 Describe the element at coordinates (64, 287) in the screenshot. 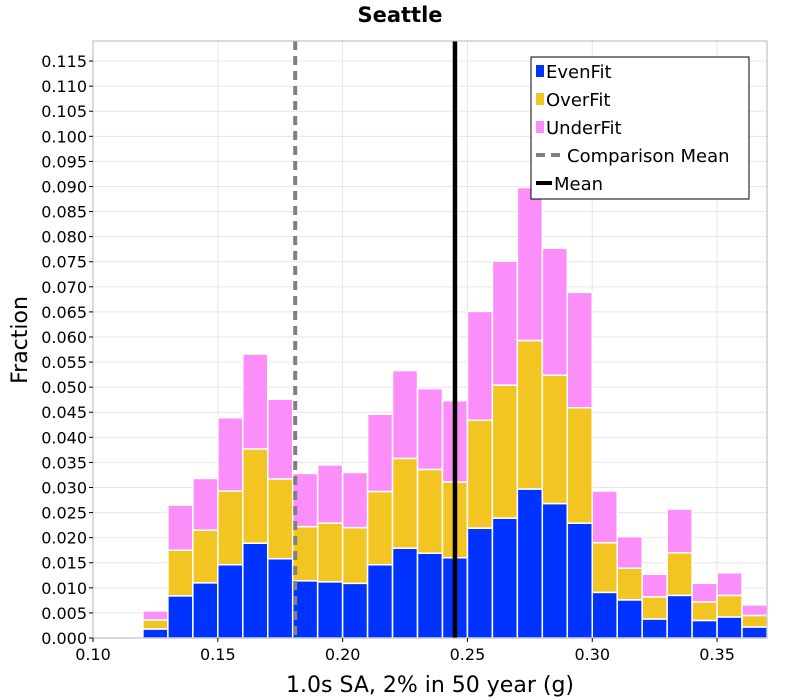

I see `y-tick-label: 0.070` at that location.